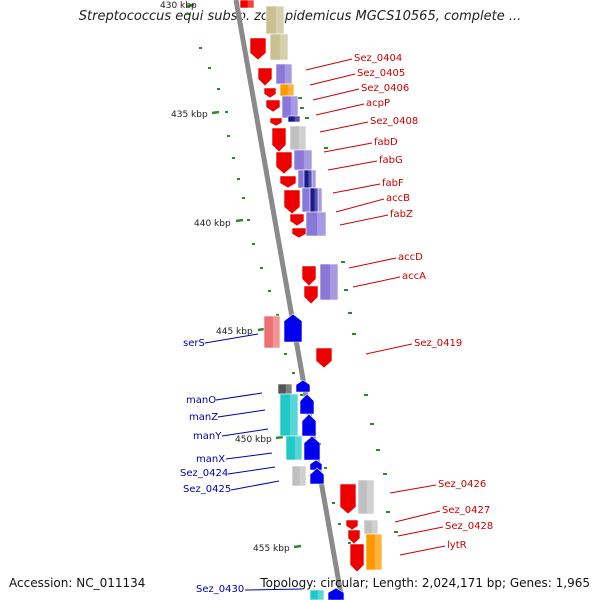  I want to click on gene-label: serS, so click(194, 343).